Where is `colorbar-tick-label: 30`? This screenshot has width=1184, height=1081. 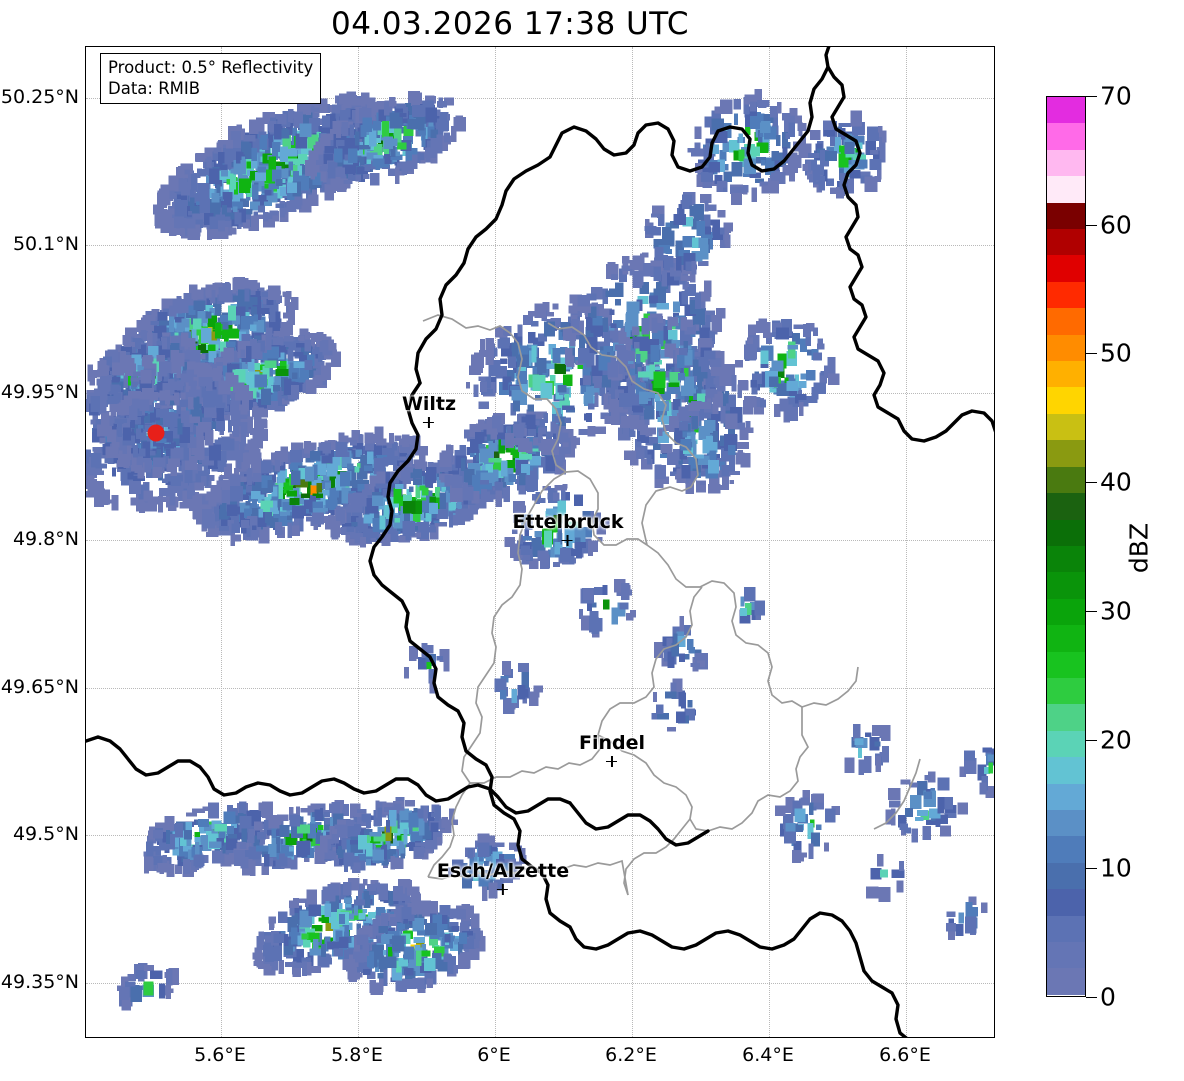 colorbar-tick-label: 30 is located at coordinates (1116, 611).